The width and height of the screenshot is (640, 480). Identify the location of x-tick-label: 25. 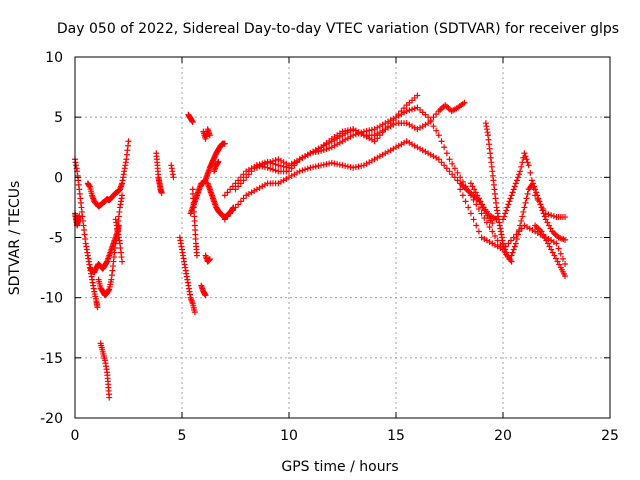
(610, 436).